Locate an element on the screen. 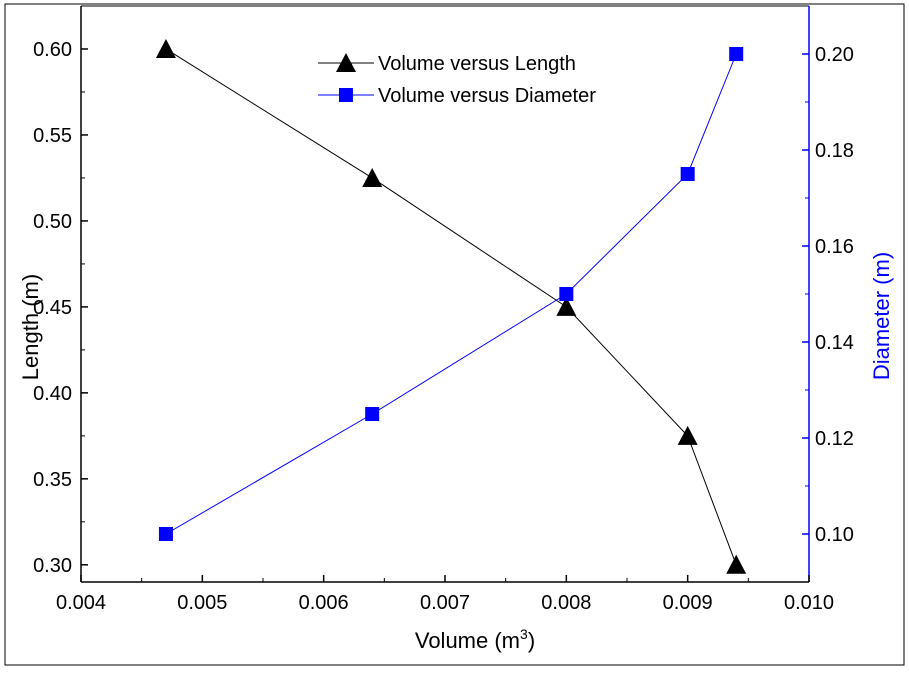  x-tick-label: 0.005 is located at coordinates (202, 603).